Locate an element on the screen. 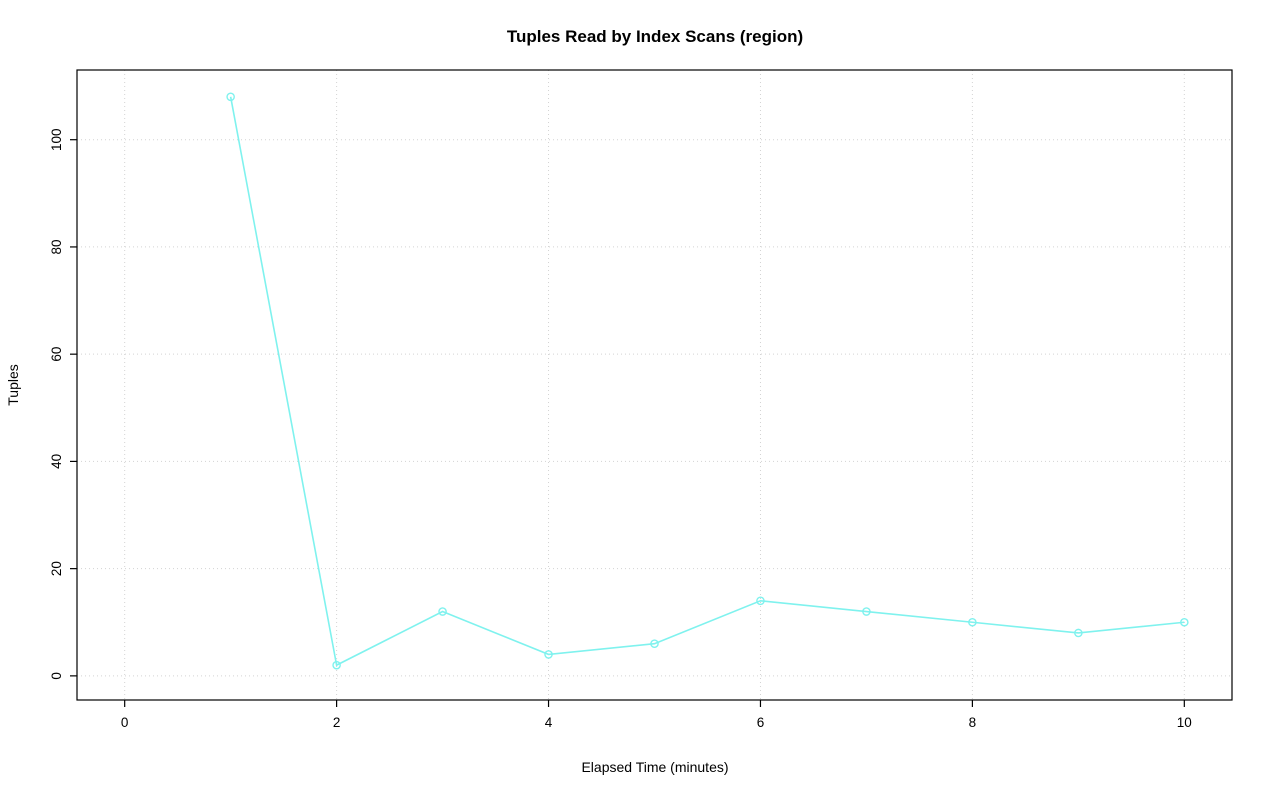 Image resolution: width=1280 pixels, height=801 pixels. x-tick-label: 0 is located at coordinates (125, 722).